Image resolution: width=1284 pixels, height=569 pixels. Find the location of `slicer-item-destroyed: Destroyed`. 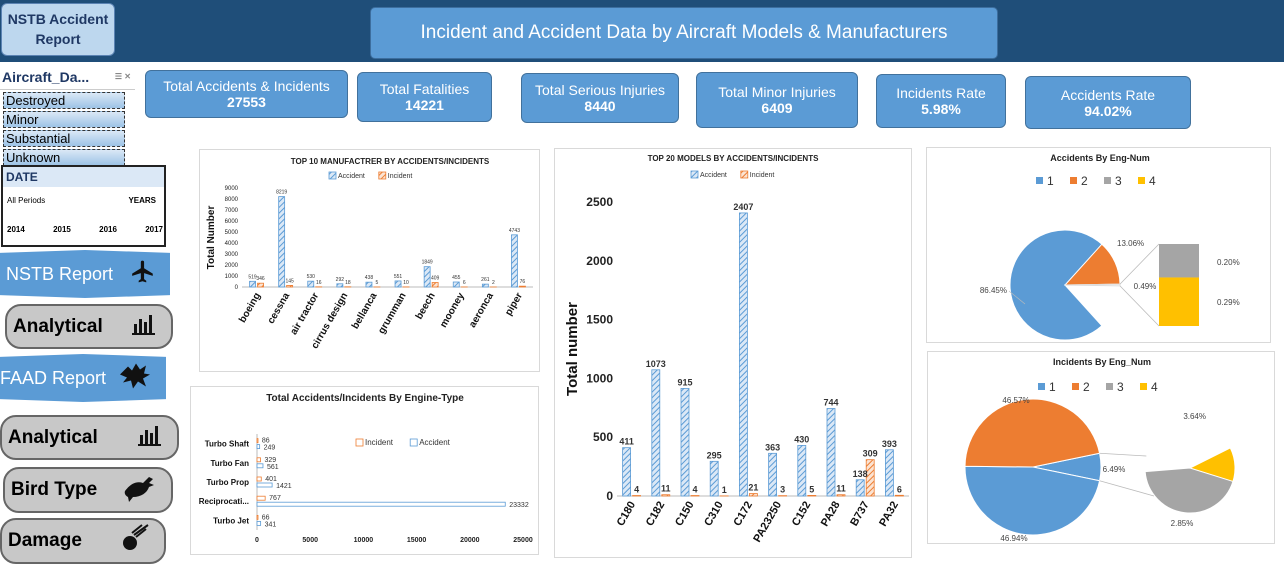

slicer-item-destroyed: Destroyed is located at coordinates (64, 100).